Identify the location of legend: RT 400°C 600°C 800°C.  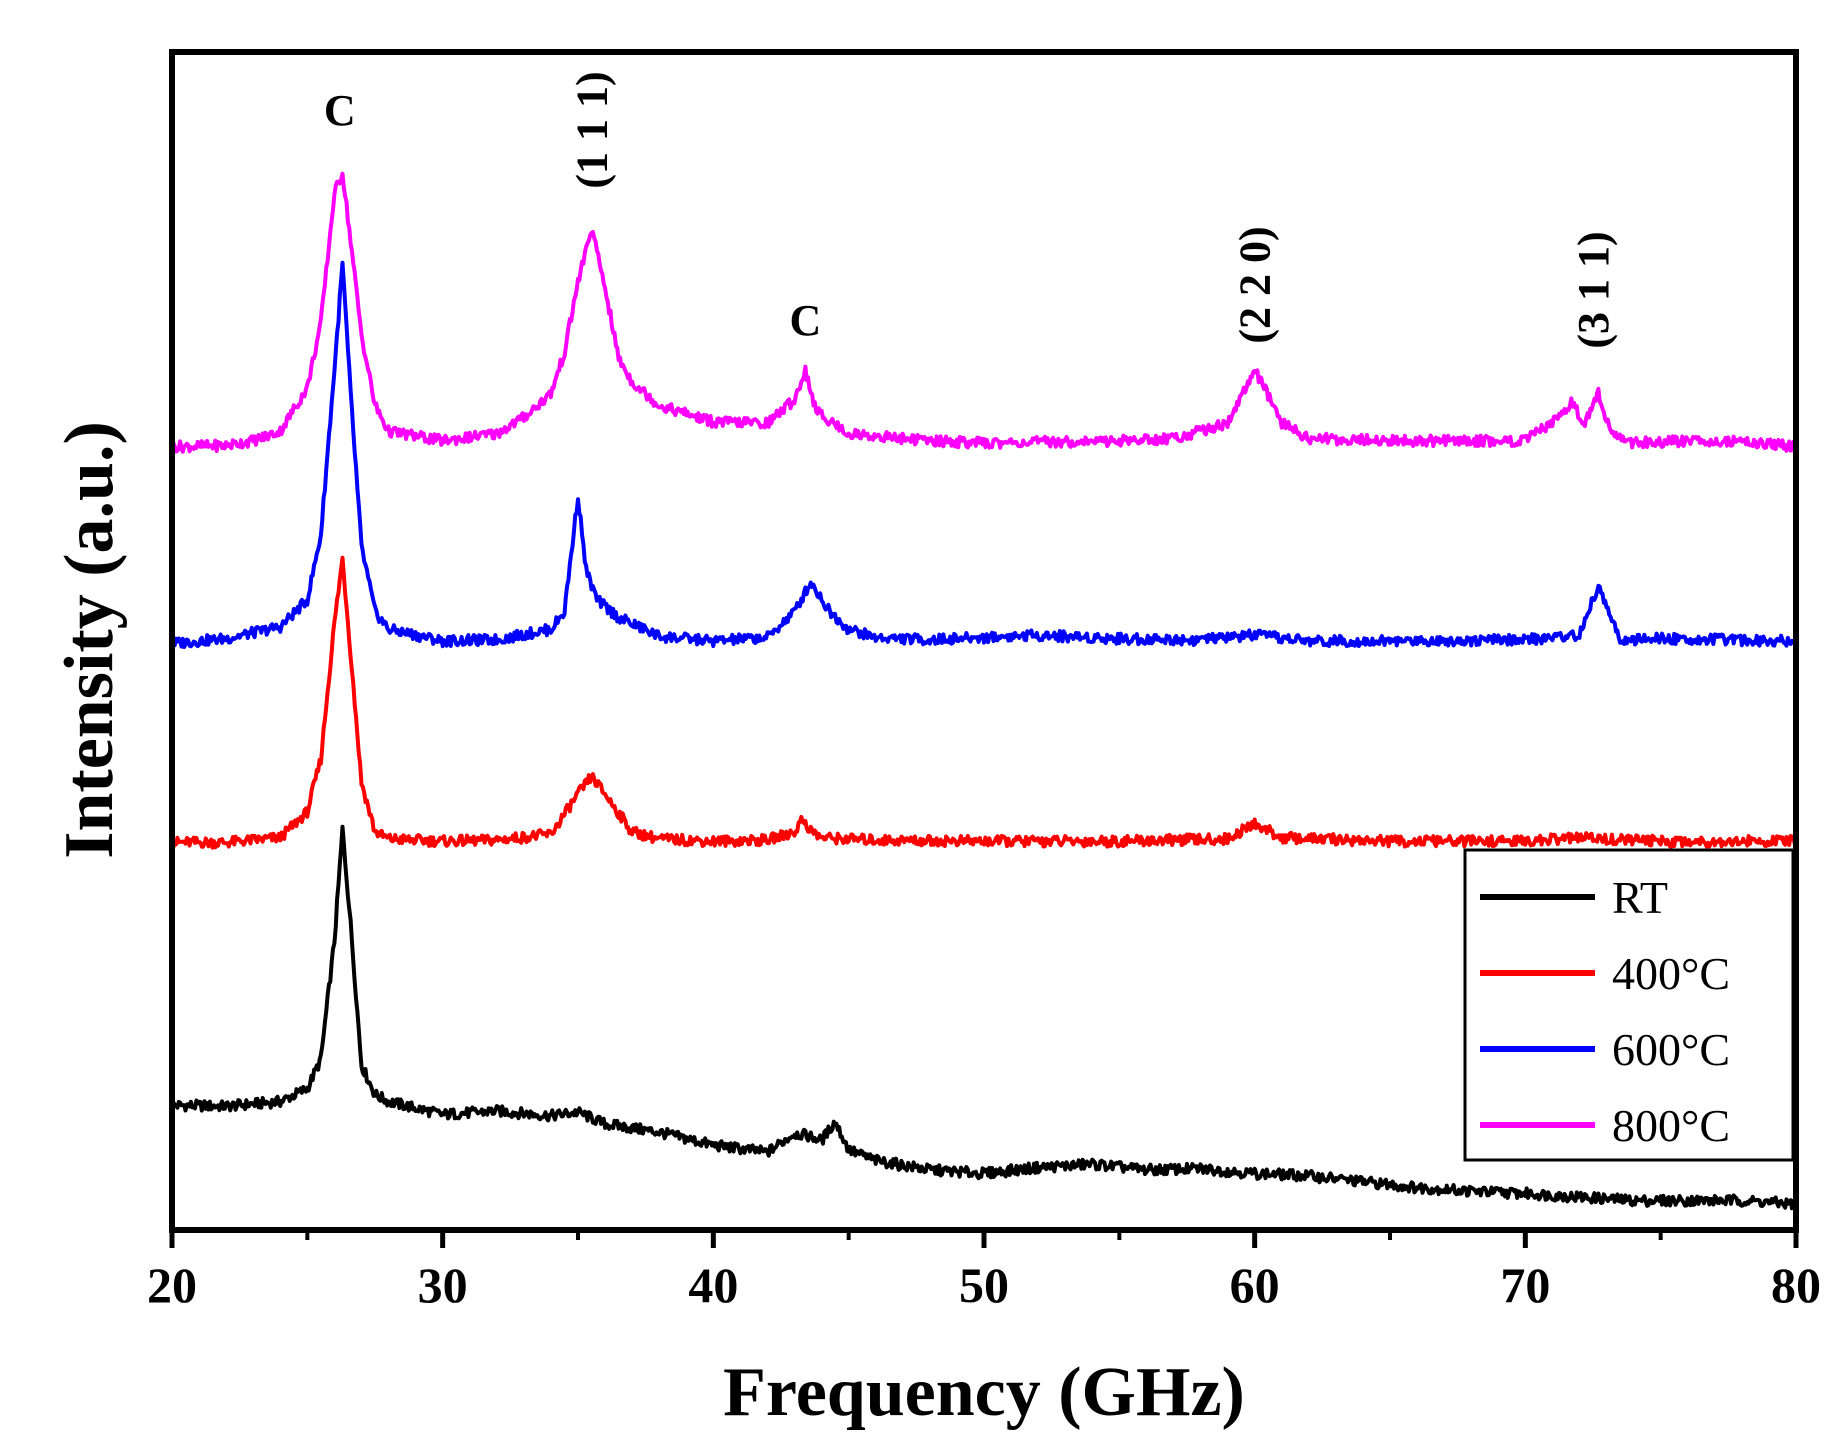
(1629, 1005).